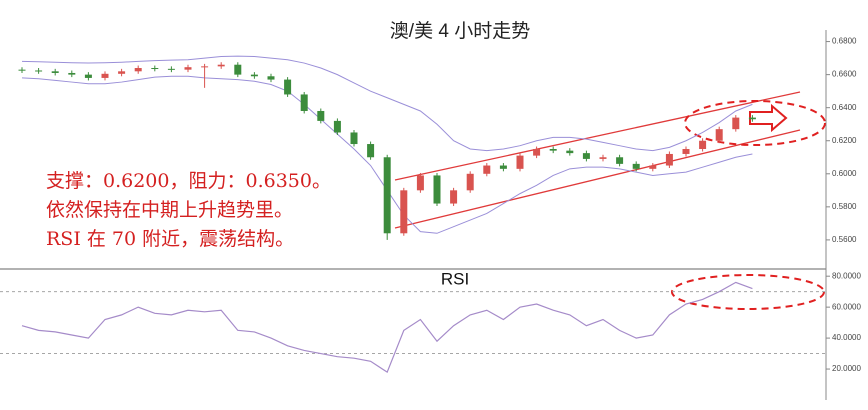 This screenshot has height=410, width=868. What do you see at coordinates (844, 107) in the screenshot?
I see `y-tick-label: 0.6400` at bounding box center [844, 107].